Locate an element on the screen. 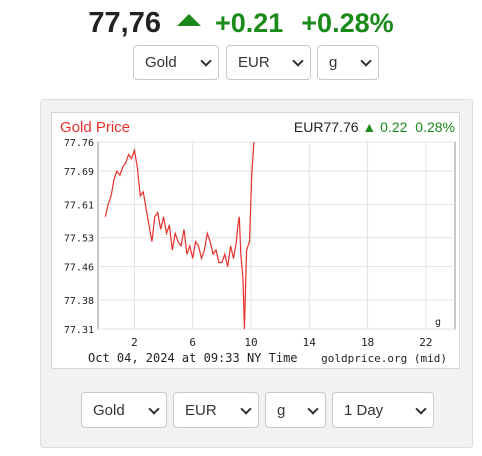 The image size is (482, 456). chart-quote: EUR77.76 ▲ 0.22 0.28% is located at coordinates (374, 127).